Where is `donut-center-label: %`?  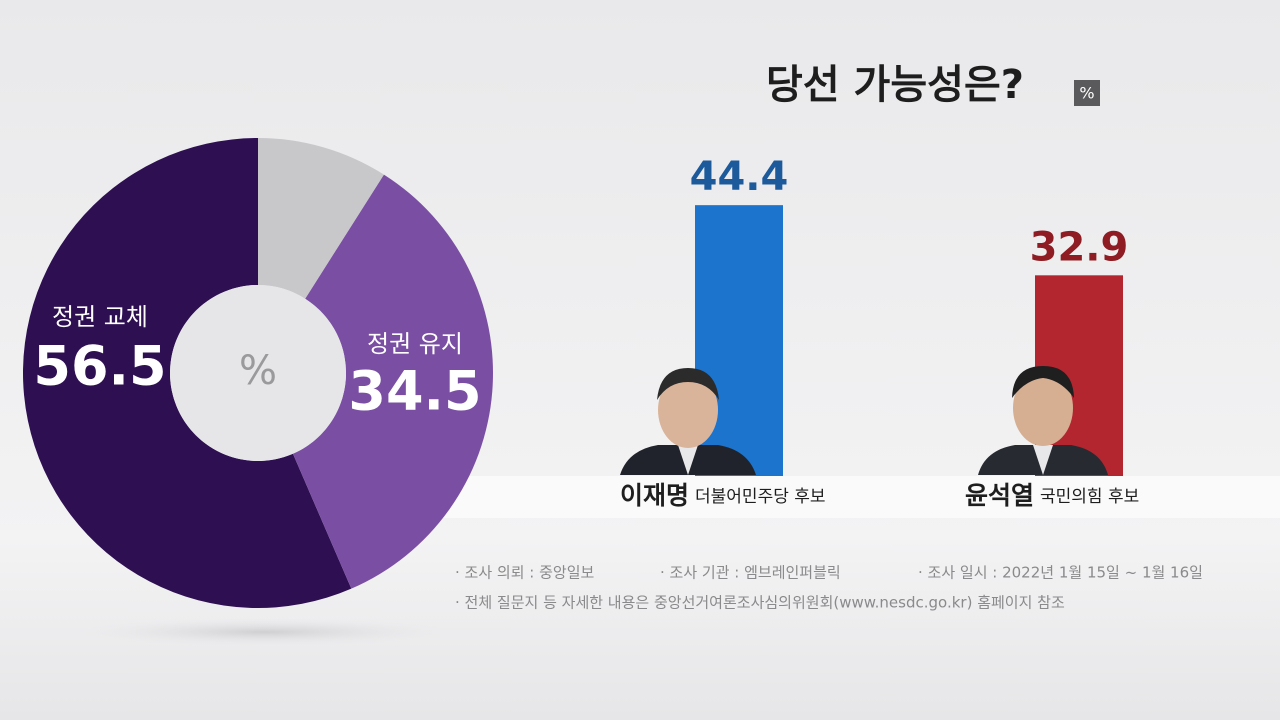
donut-center-label: % is located at coordinates (258, 371).